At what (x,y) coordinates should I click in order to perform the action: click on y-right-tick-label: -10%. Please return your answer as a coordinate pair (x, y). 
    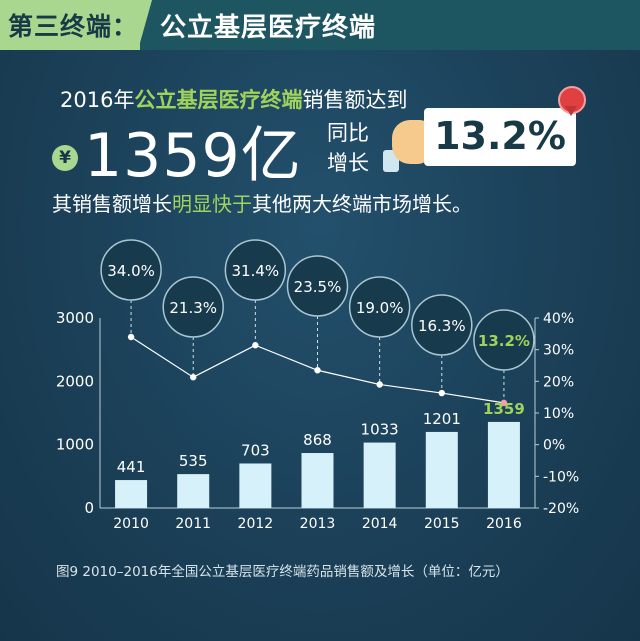
    Looking at the image, I should click on (561, 477).